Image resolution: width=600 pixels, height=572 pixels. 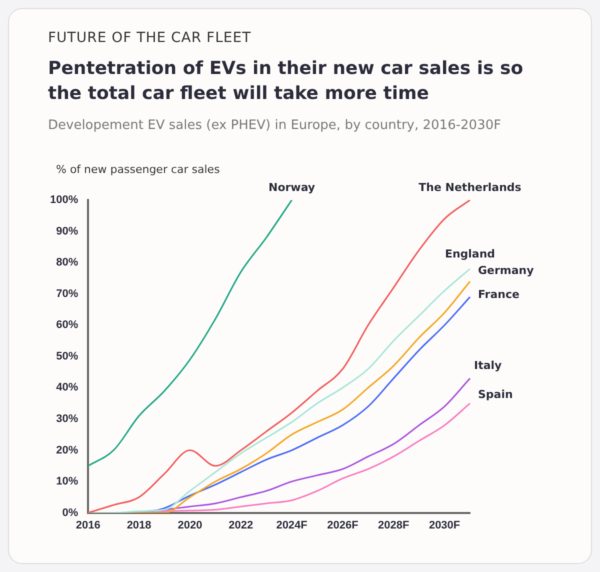 What do you see at coordinates (241, 525) in the screenshot?
I see `x-tick-label: 2022` at bounding box center [241, 525].